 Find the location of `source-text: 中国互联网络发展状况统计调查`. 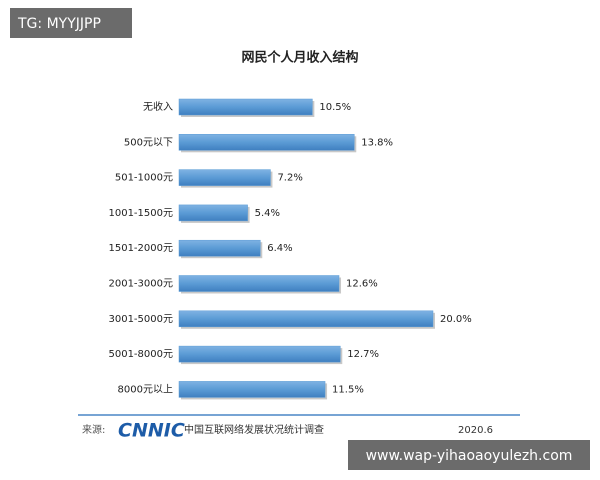

source-text: 中国互联网络发展状况统计调查 is located at coordinates (254, 429).